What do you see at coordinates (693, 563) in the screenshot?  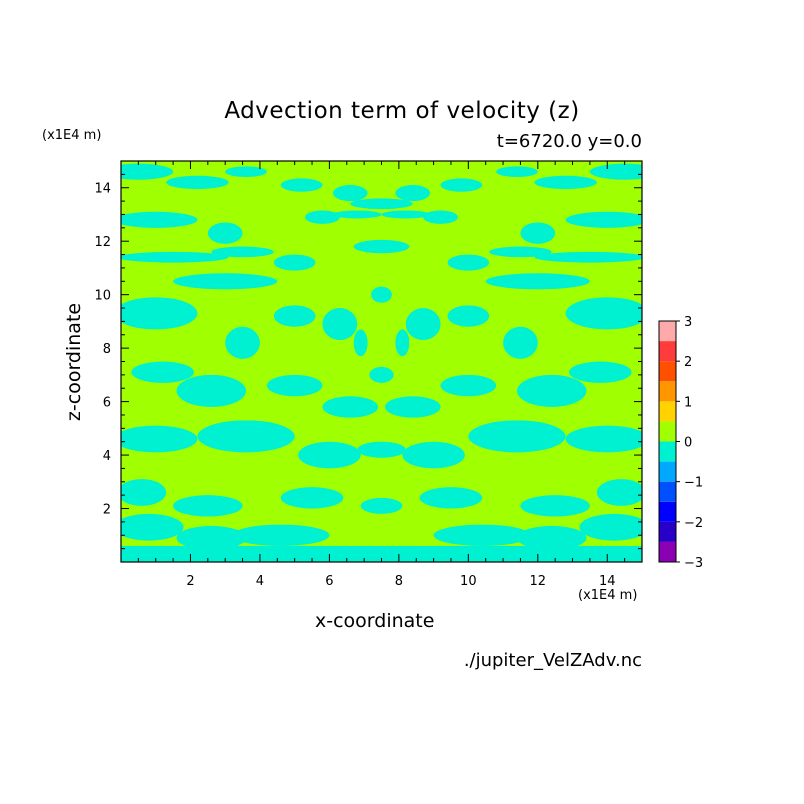 I see `colorbar-label: −3` at bounding box center [693, 563].